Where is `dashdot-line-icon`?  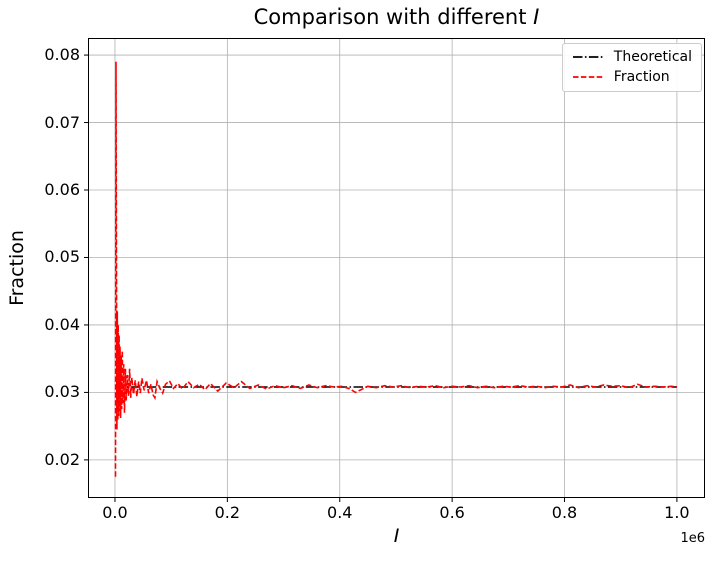 dashdot-line-icon is located at coordinates (588, 57).